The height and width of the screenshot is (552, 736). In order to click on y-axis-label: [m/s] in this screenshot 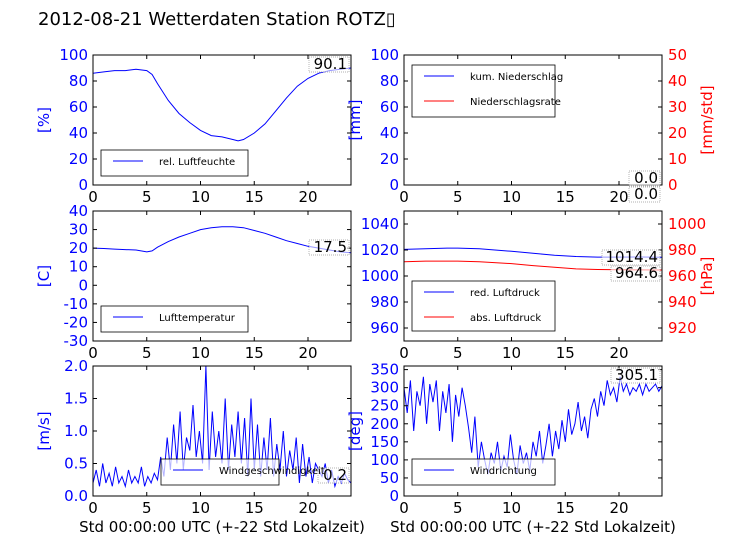, I will do `click(44, 430)`.